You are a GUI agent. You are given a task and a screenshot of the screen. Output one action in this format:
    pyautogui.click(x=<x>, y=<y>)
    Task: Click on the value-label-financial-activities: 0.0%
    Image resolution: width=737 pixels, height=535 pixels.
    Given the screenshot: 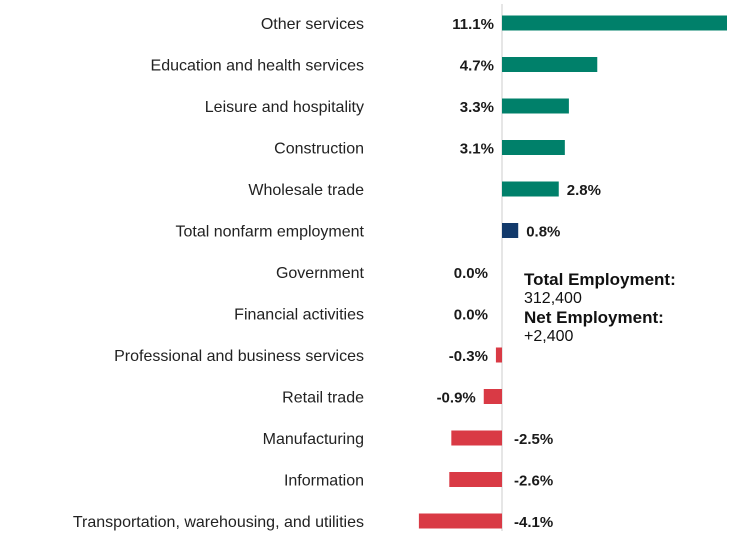 What is the action you would take?
    pyautogui.click(x=471, y=315)
    